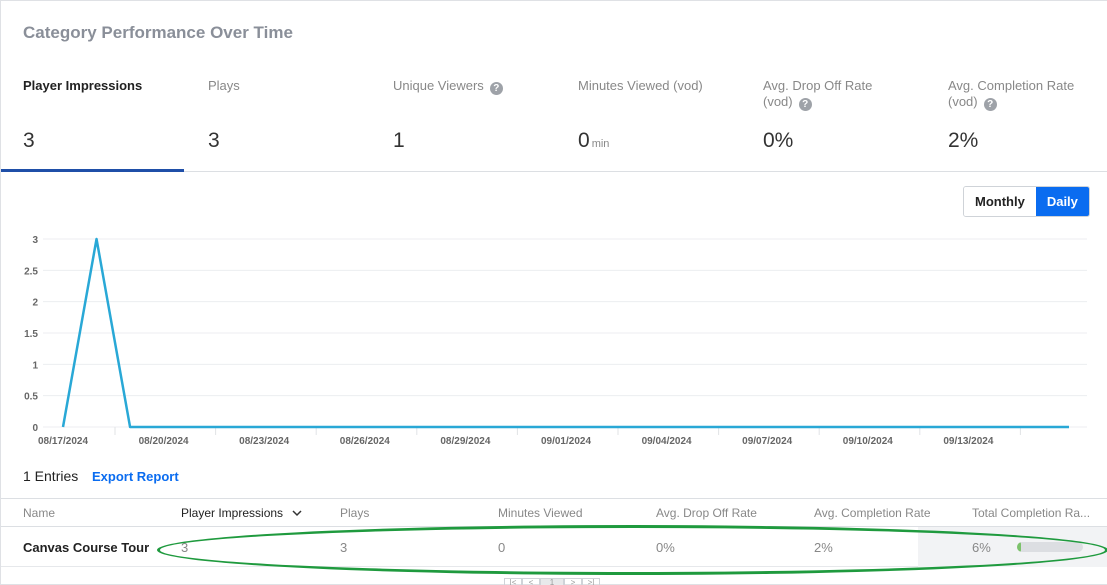 The height and width of the screenshot is (585, 1107). Describe the element at coordinates (158, 32) in the screenshot. I see `card-title: Category Performance Over Time` at that location.